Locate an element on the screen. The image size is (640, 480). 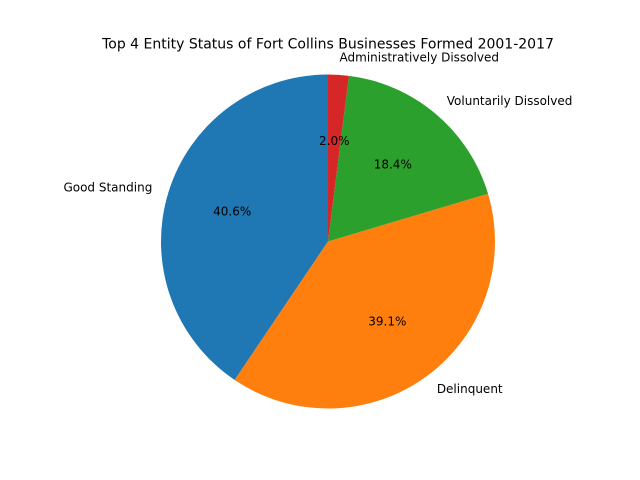
pie-slice-voluntarily-dissolved is located at coordinates (408, 158).